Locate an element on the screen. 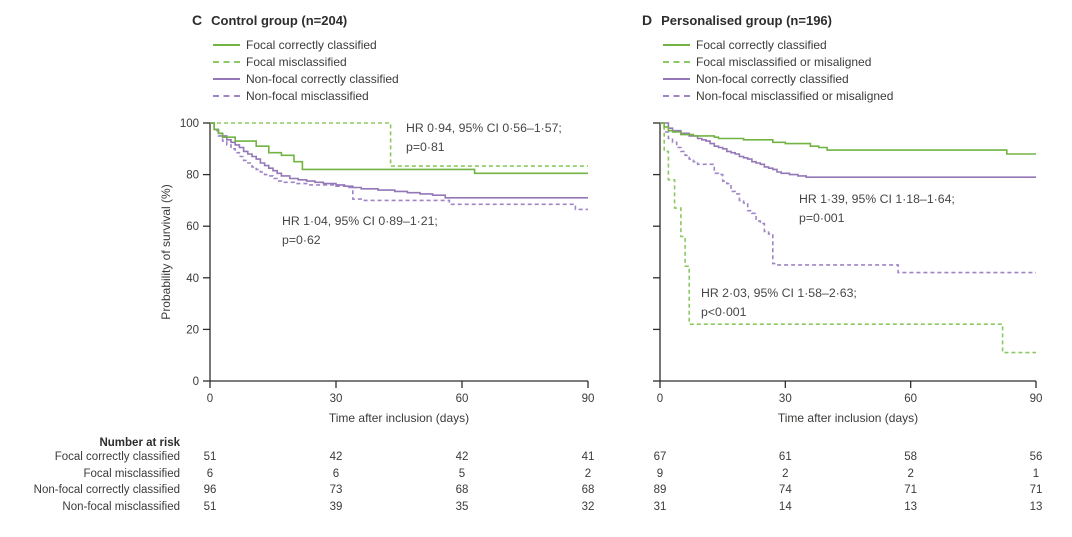 Image resolution: width=1072 pixels, height=537 pixels. risk-count: 96 is located at coordinates (210, 490).